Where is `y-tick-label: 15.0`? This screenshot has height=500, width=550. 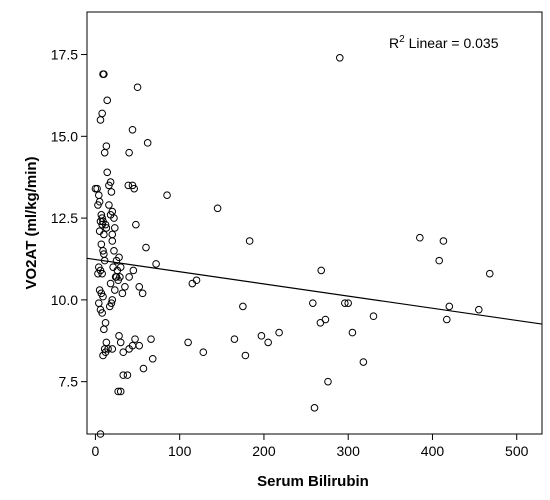
y-tick-label: 15.0 is located at coordinates (64, 136).